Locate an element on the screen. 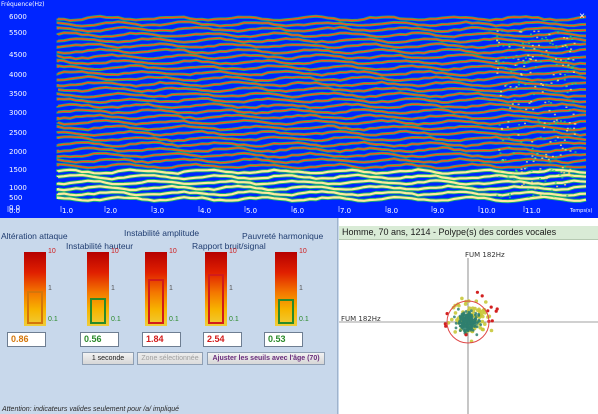 This screenshot has height=414, width=598. one-second-button: 1 seconde is located at coordinates (108, 358).